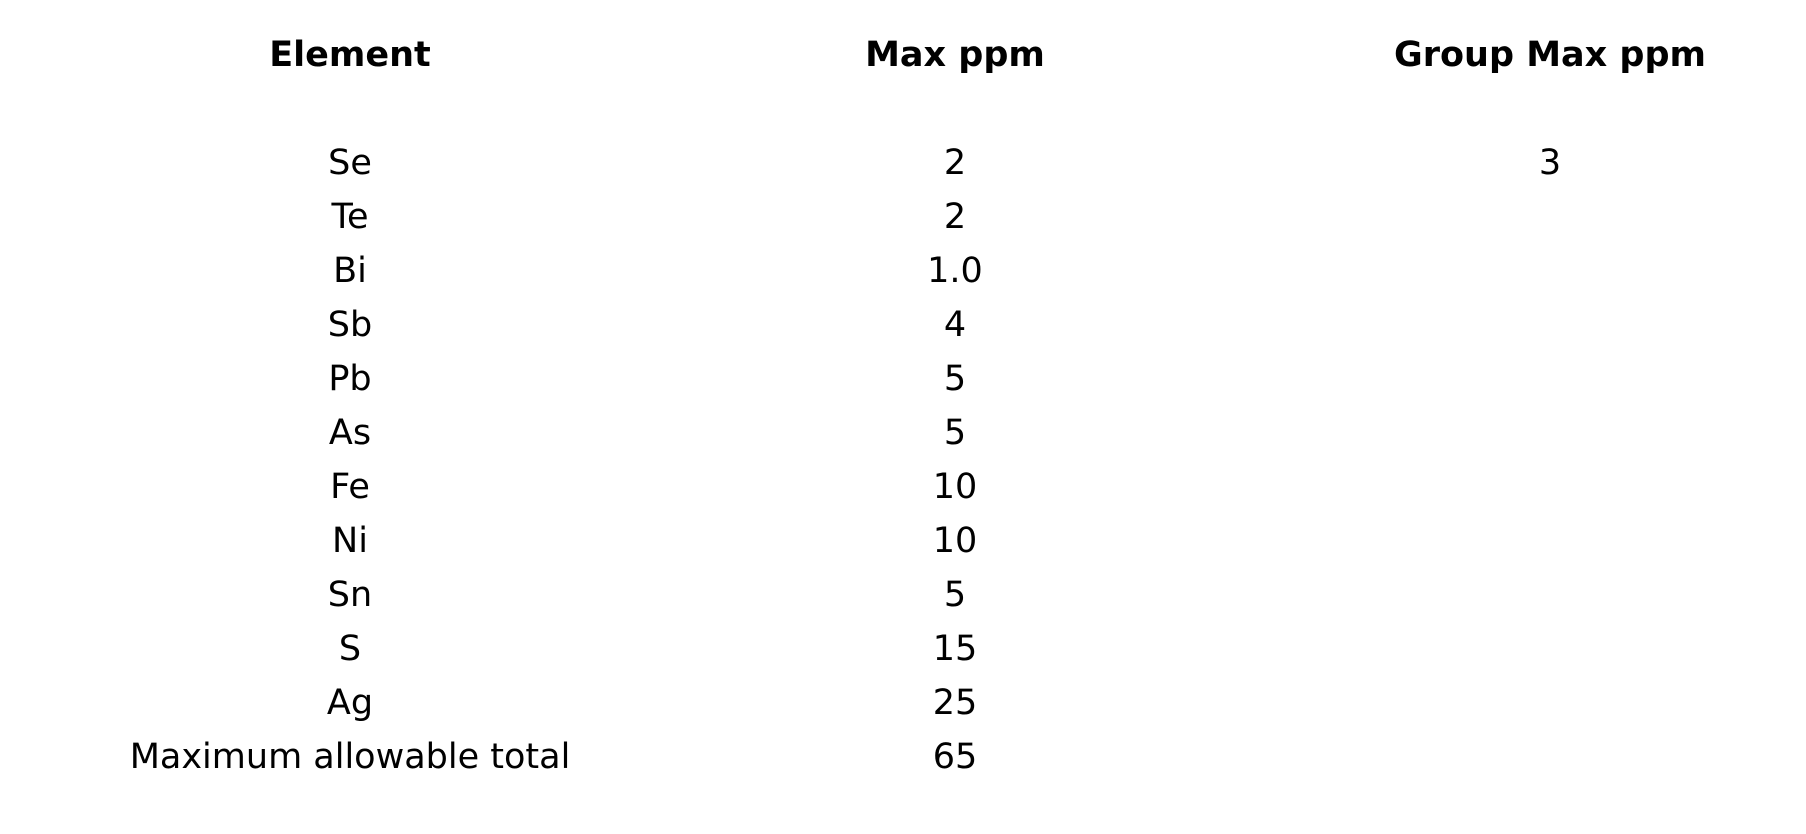 The image size is (1806, 834). What do you see at coordinates (350, 271) in the screenshot?
I see `element-cell: Bi` at bounding box center [350, 271].